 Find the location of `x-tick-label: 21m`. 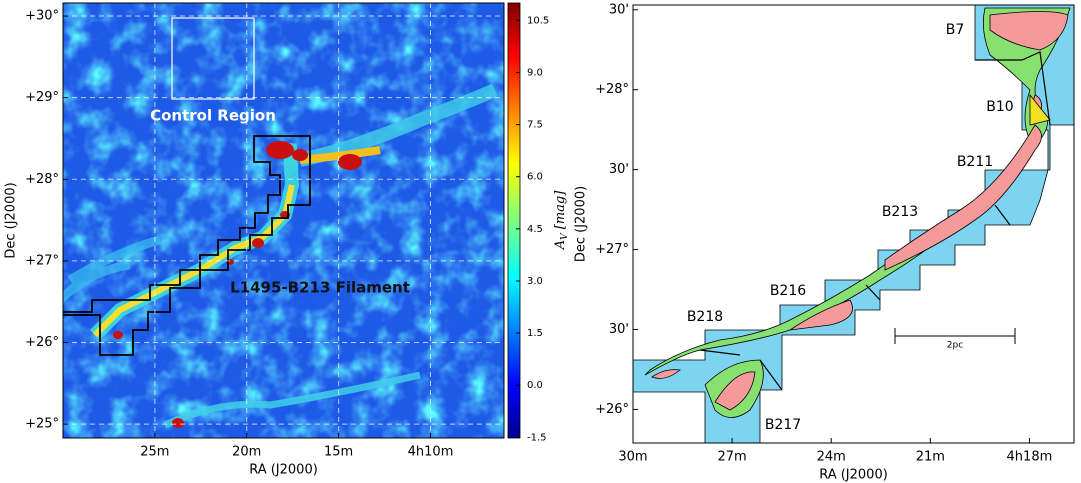

x-tick-label: 21m is located at coordinates (930, 457).